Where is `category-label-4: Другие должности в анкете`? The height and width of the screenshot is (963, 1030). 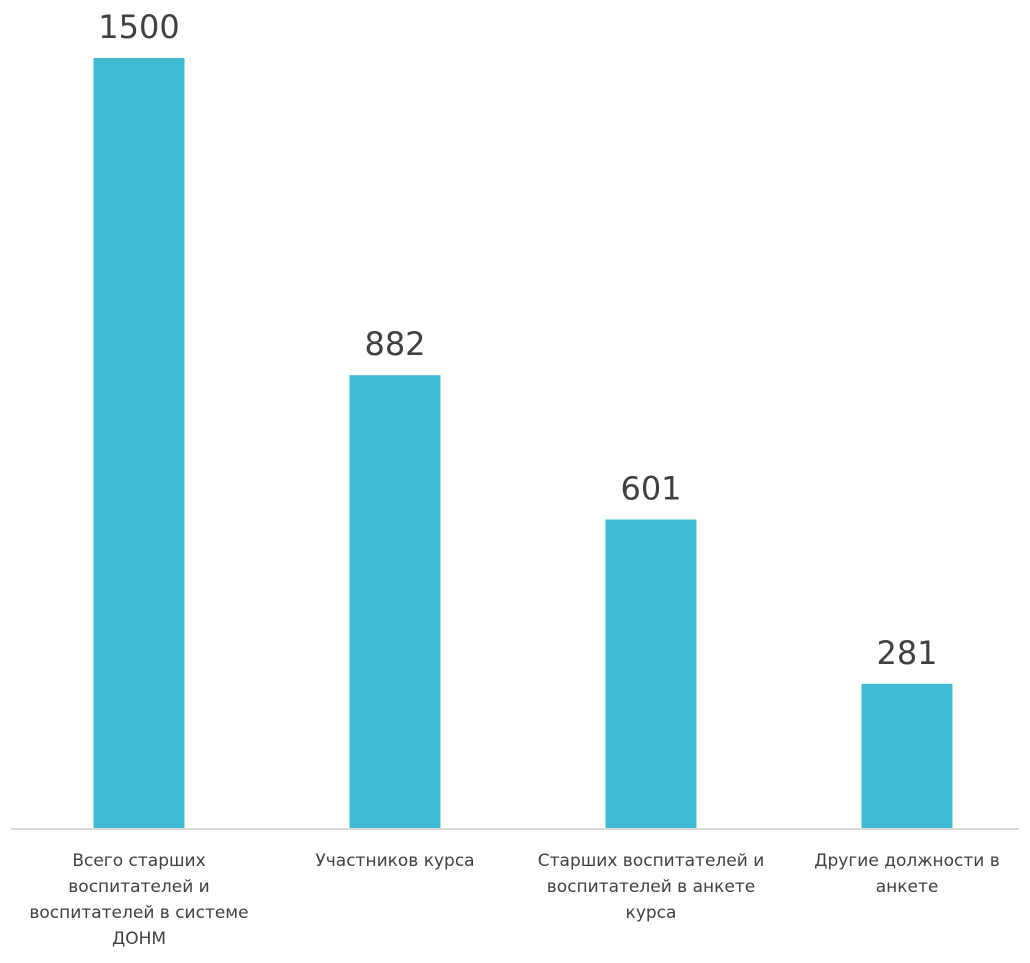 category-label-4: Другие должности в анкете is located at coordinates (907, 874).